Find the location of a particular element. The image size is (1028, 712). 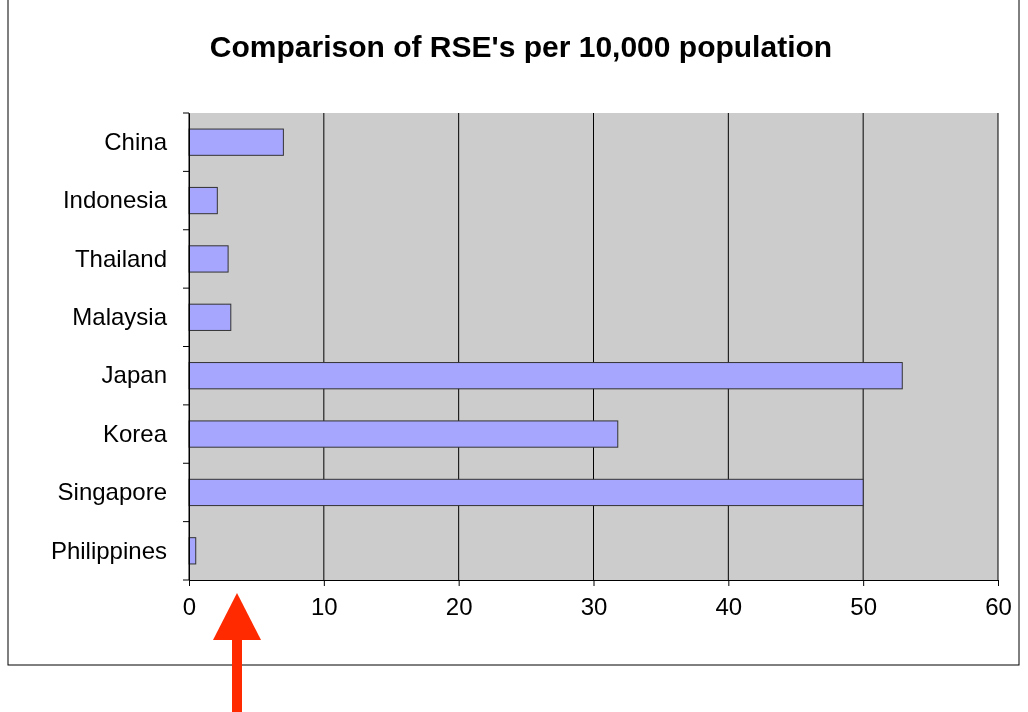

chart-title: Comparison of RSE's per 10,000 population is located at coordinates (521, 46).